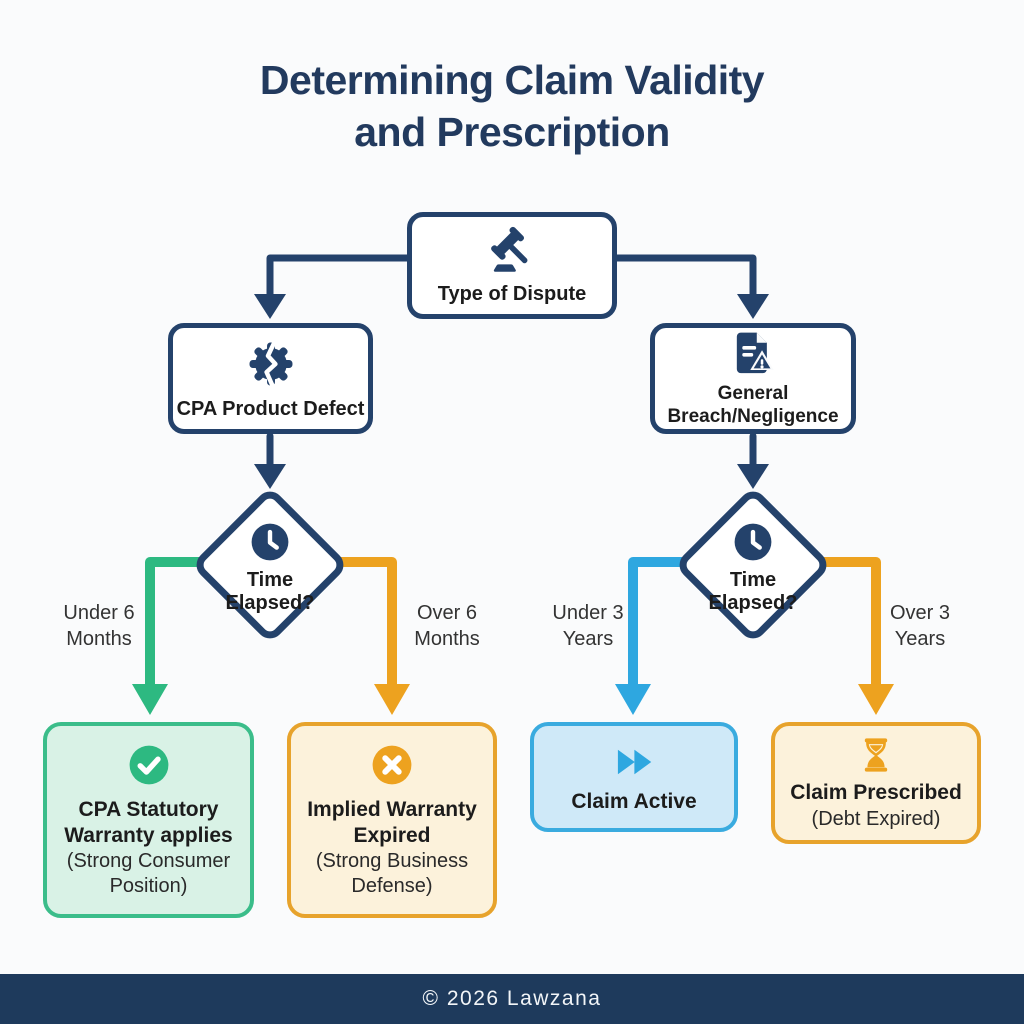 The image size is (1024, 1024). What do you see at coordinates (270, 567) in the screenshot?
I see `decision-left-content: Time Elapsed?` at bounding box center [270, 567].